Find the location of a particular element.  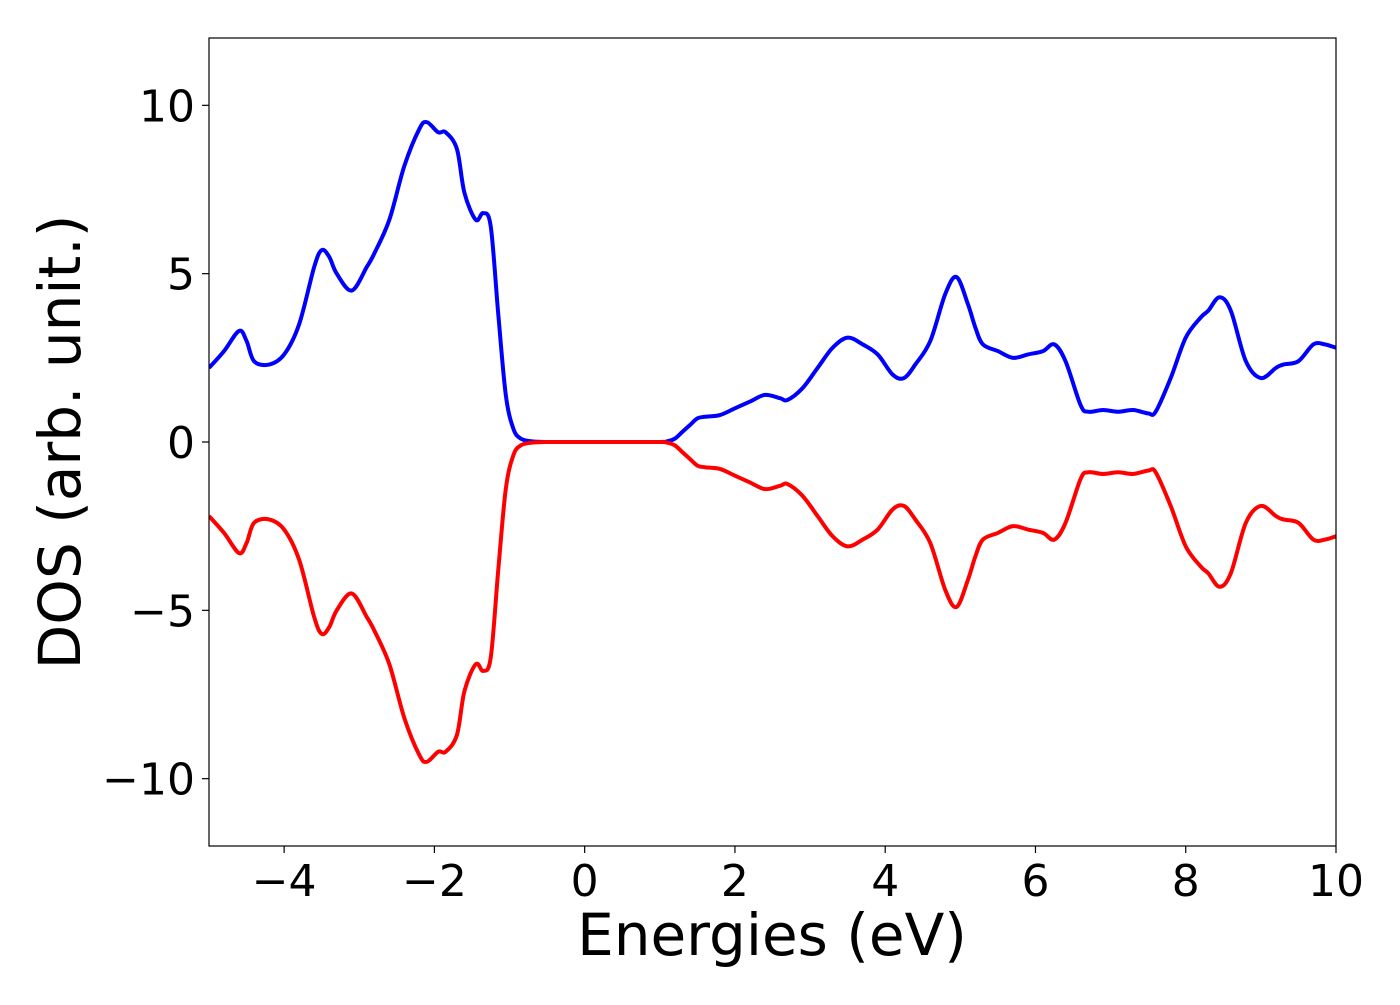

y-tick-label: 0 is located at coordinates (181, 443).